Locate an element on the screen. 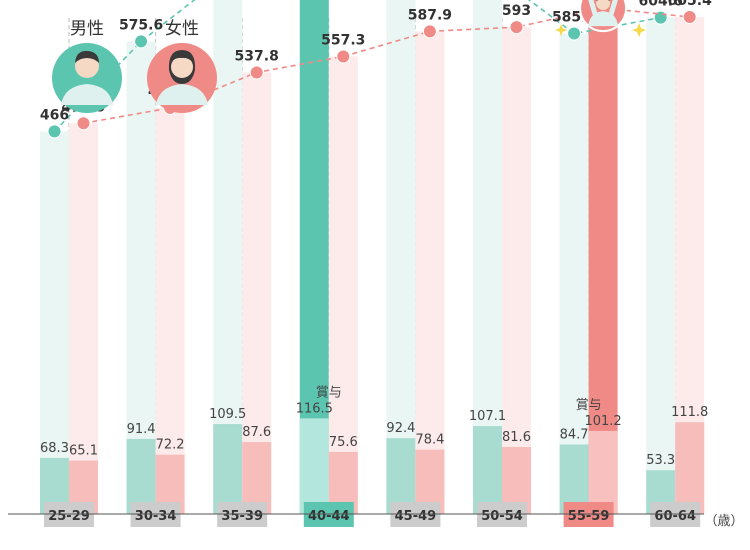 The width and height of the screenshot is (750, 550). female-bonus-value: 72.2 is located at coordinates (170, 445).